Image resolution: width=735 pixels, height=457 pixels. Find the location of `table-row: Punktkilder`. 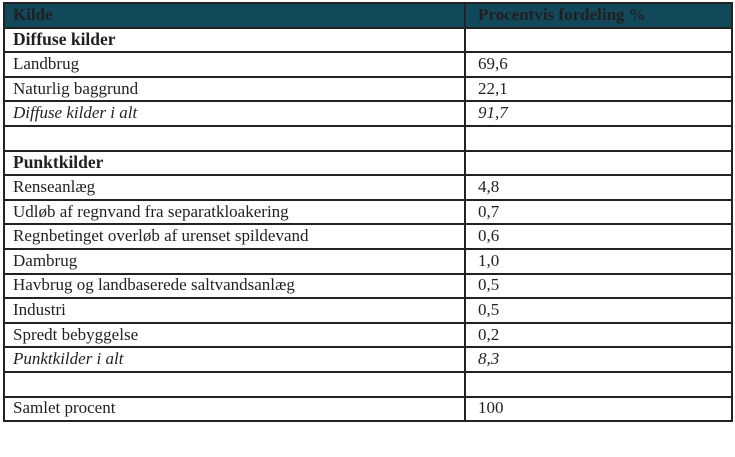

table-row: Punktkilder is located at coordinates (368, 163).